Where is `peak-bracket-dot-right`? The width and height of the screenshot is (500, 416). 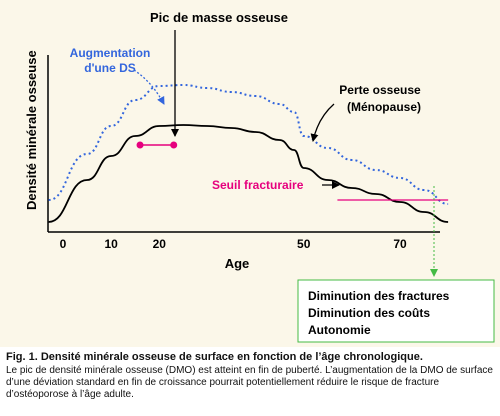
peak-bracket-dot-right is located at coordinates (174, 145).